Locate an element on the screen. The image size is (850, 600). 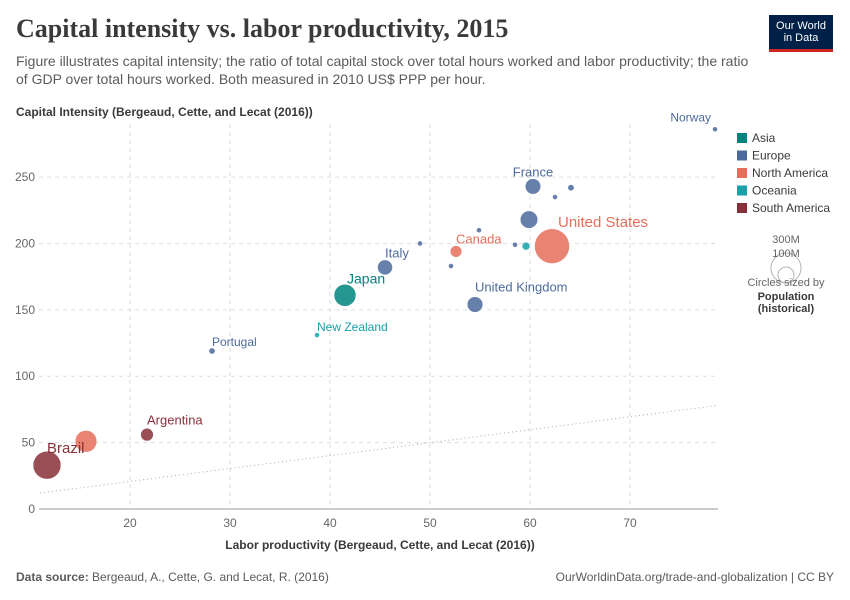
owid-logo: Our World in Data is located at coordinates (801, 33).